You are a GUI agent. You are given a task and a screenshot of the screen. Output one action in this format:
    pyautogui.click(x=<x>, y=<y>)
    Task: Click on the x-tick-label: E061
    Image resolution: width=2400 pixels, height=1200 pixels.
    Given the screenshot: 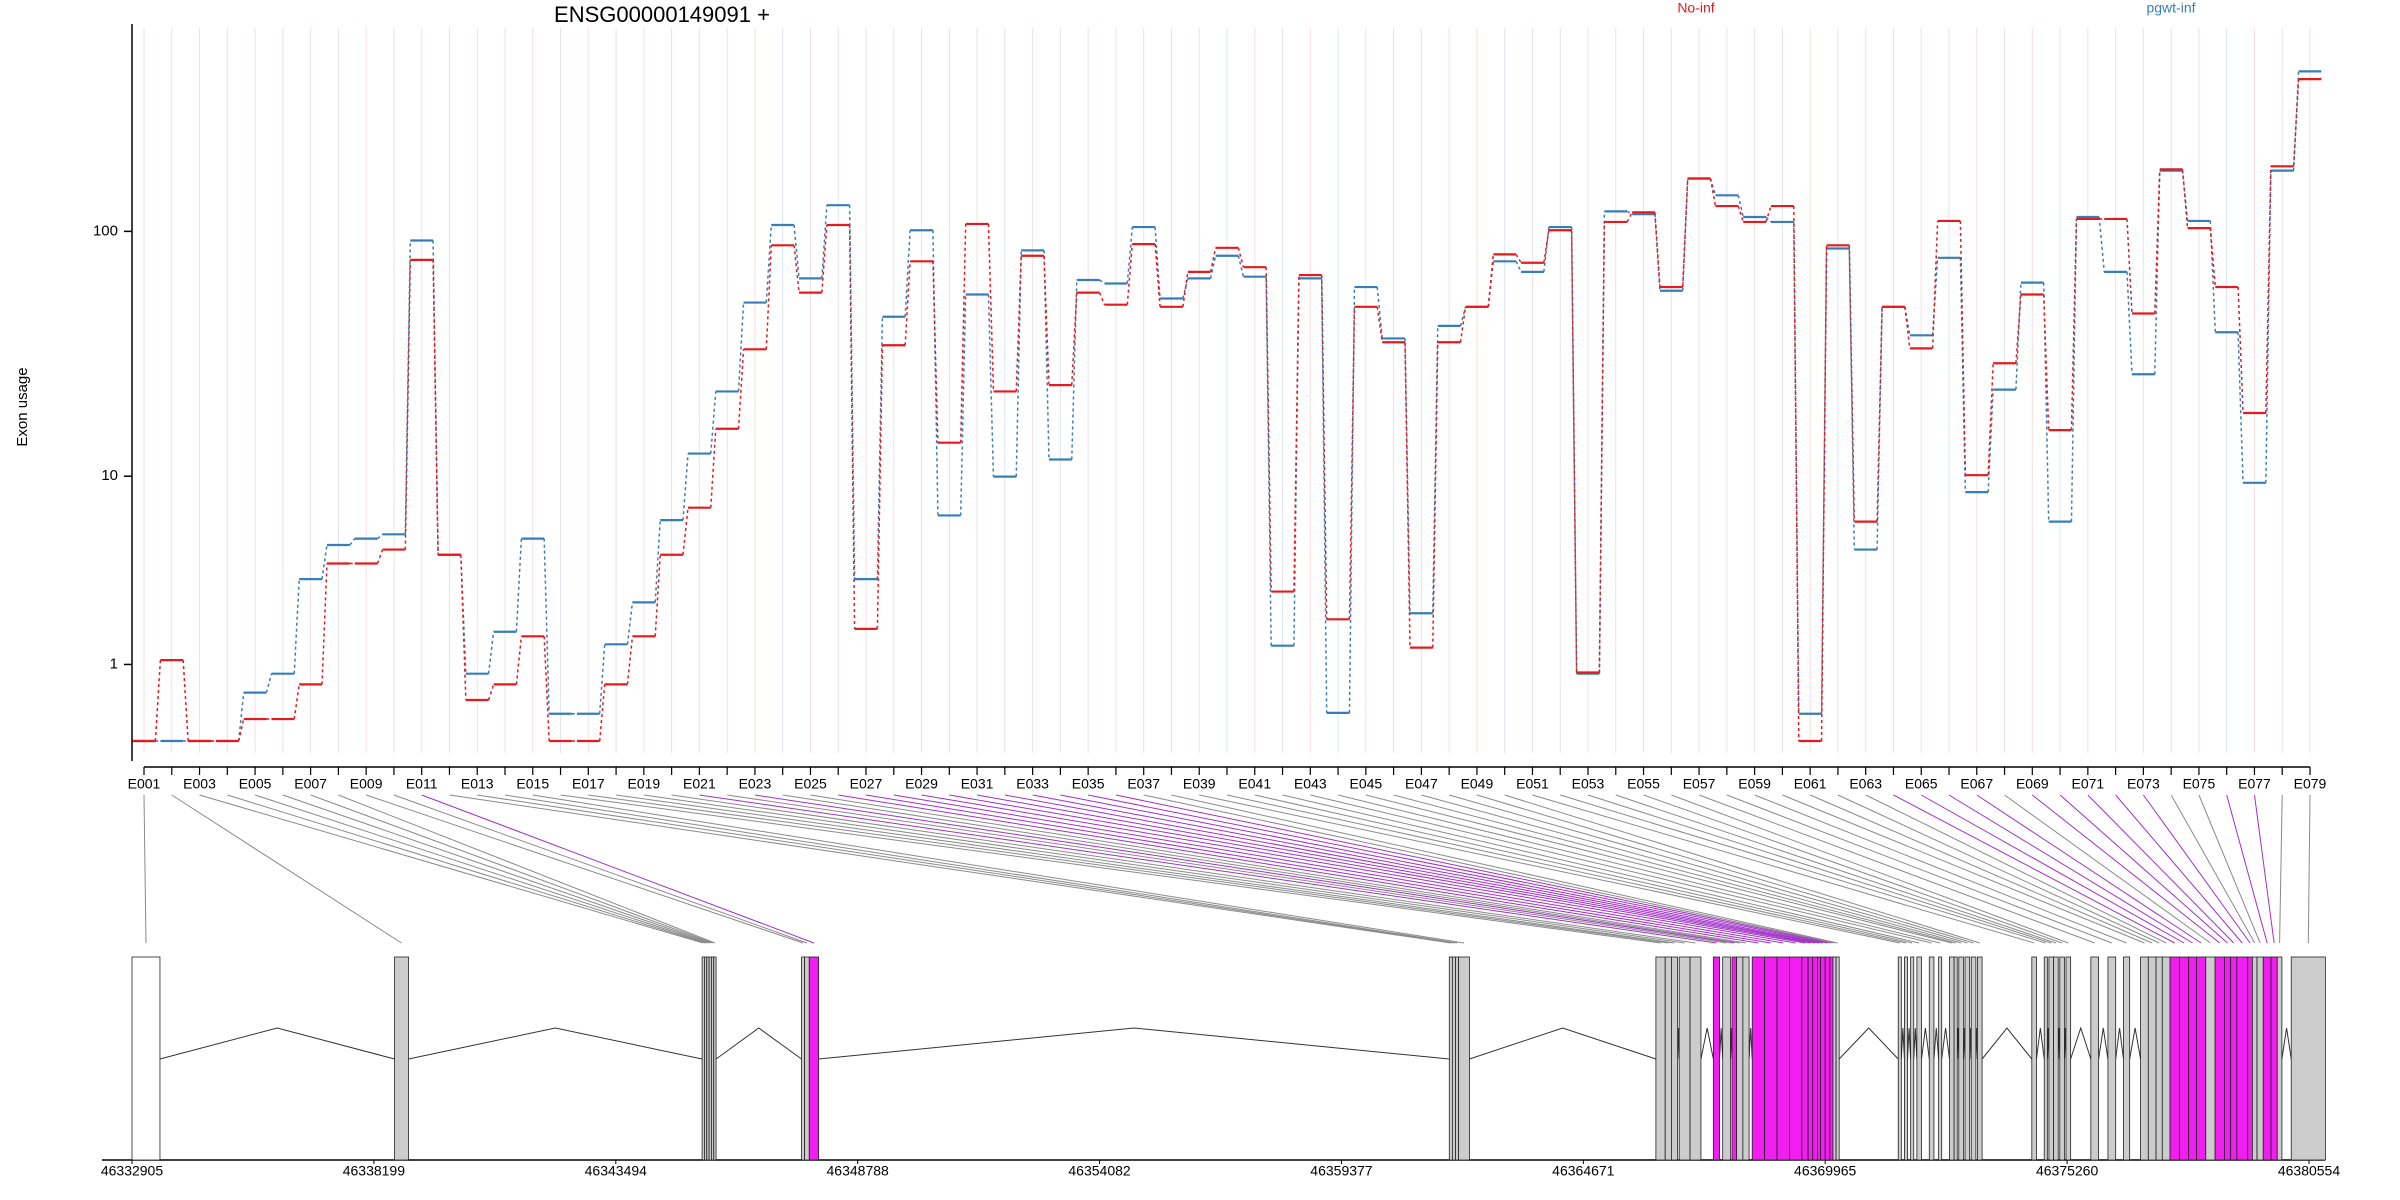 What is the action you would take?
    pyautogui.click(x=1810, y=784)
    